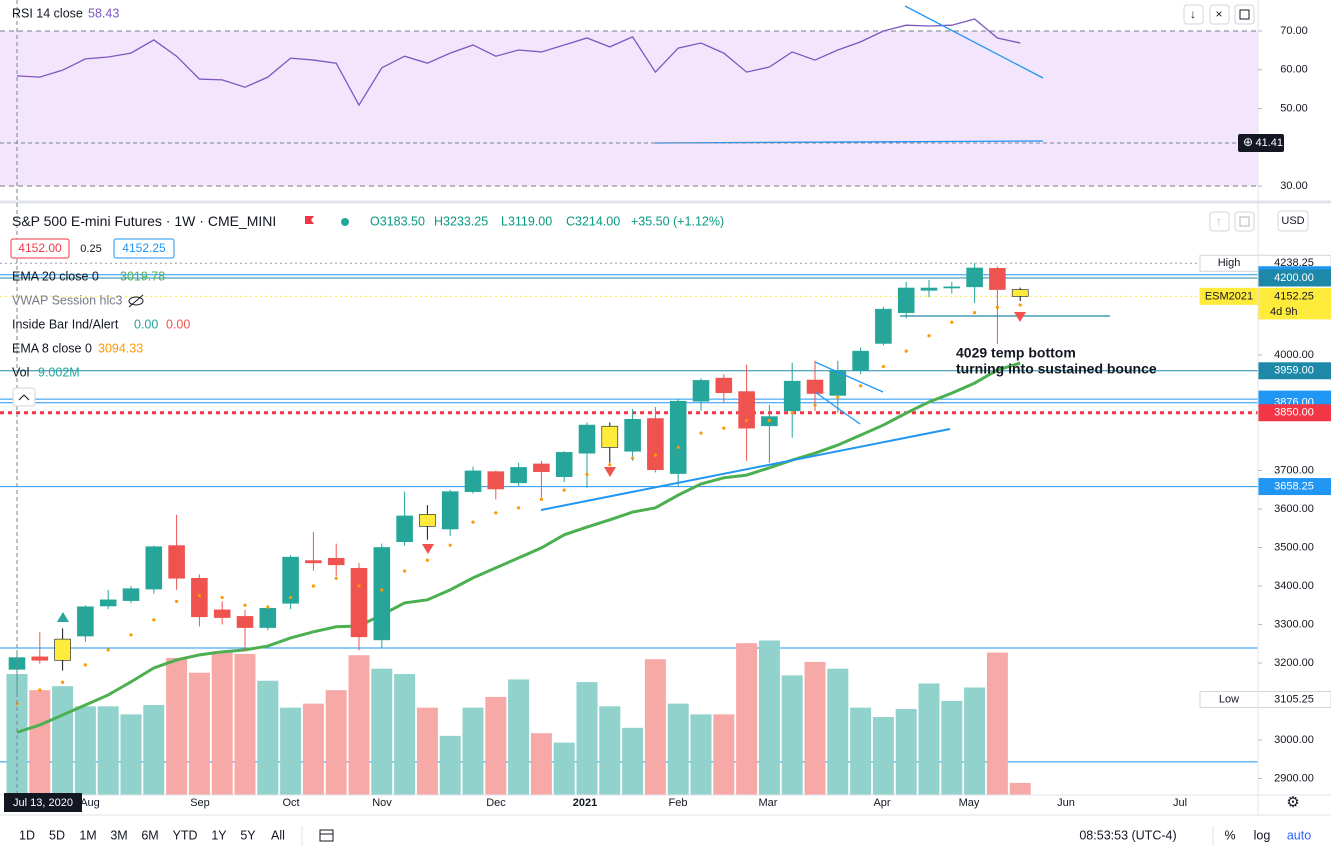  What do you see at coordinates (40, 248) in the screenshot?
I see `sell-box` at bounding box center [40, 248].